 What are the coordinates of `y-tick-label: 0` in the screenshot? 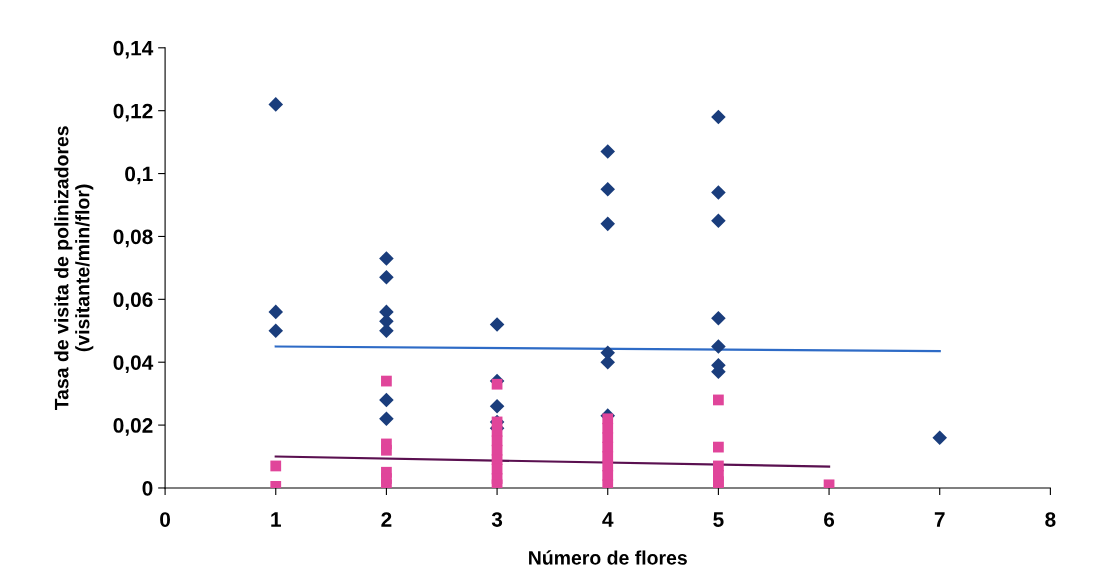 It's located at (147, 488).